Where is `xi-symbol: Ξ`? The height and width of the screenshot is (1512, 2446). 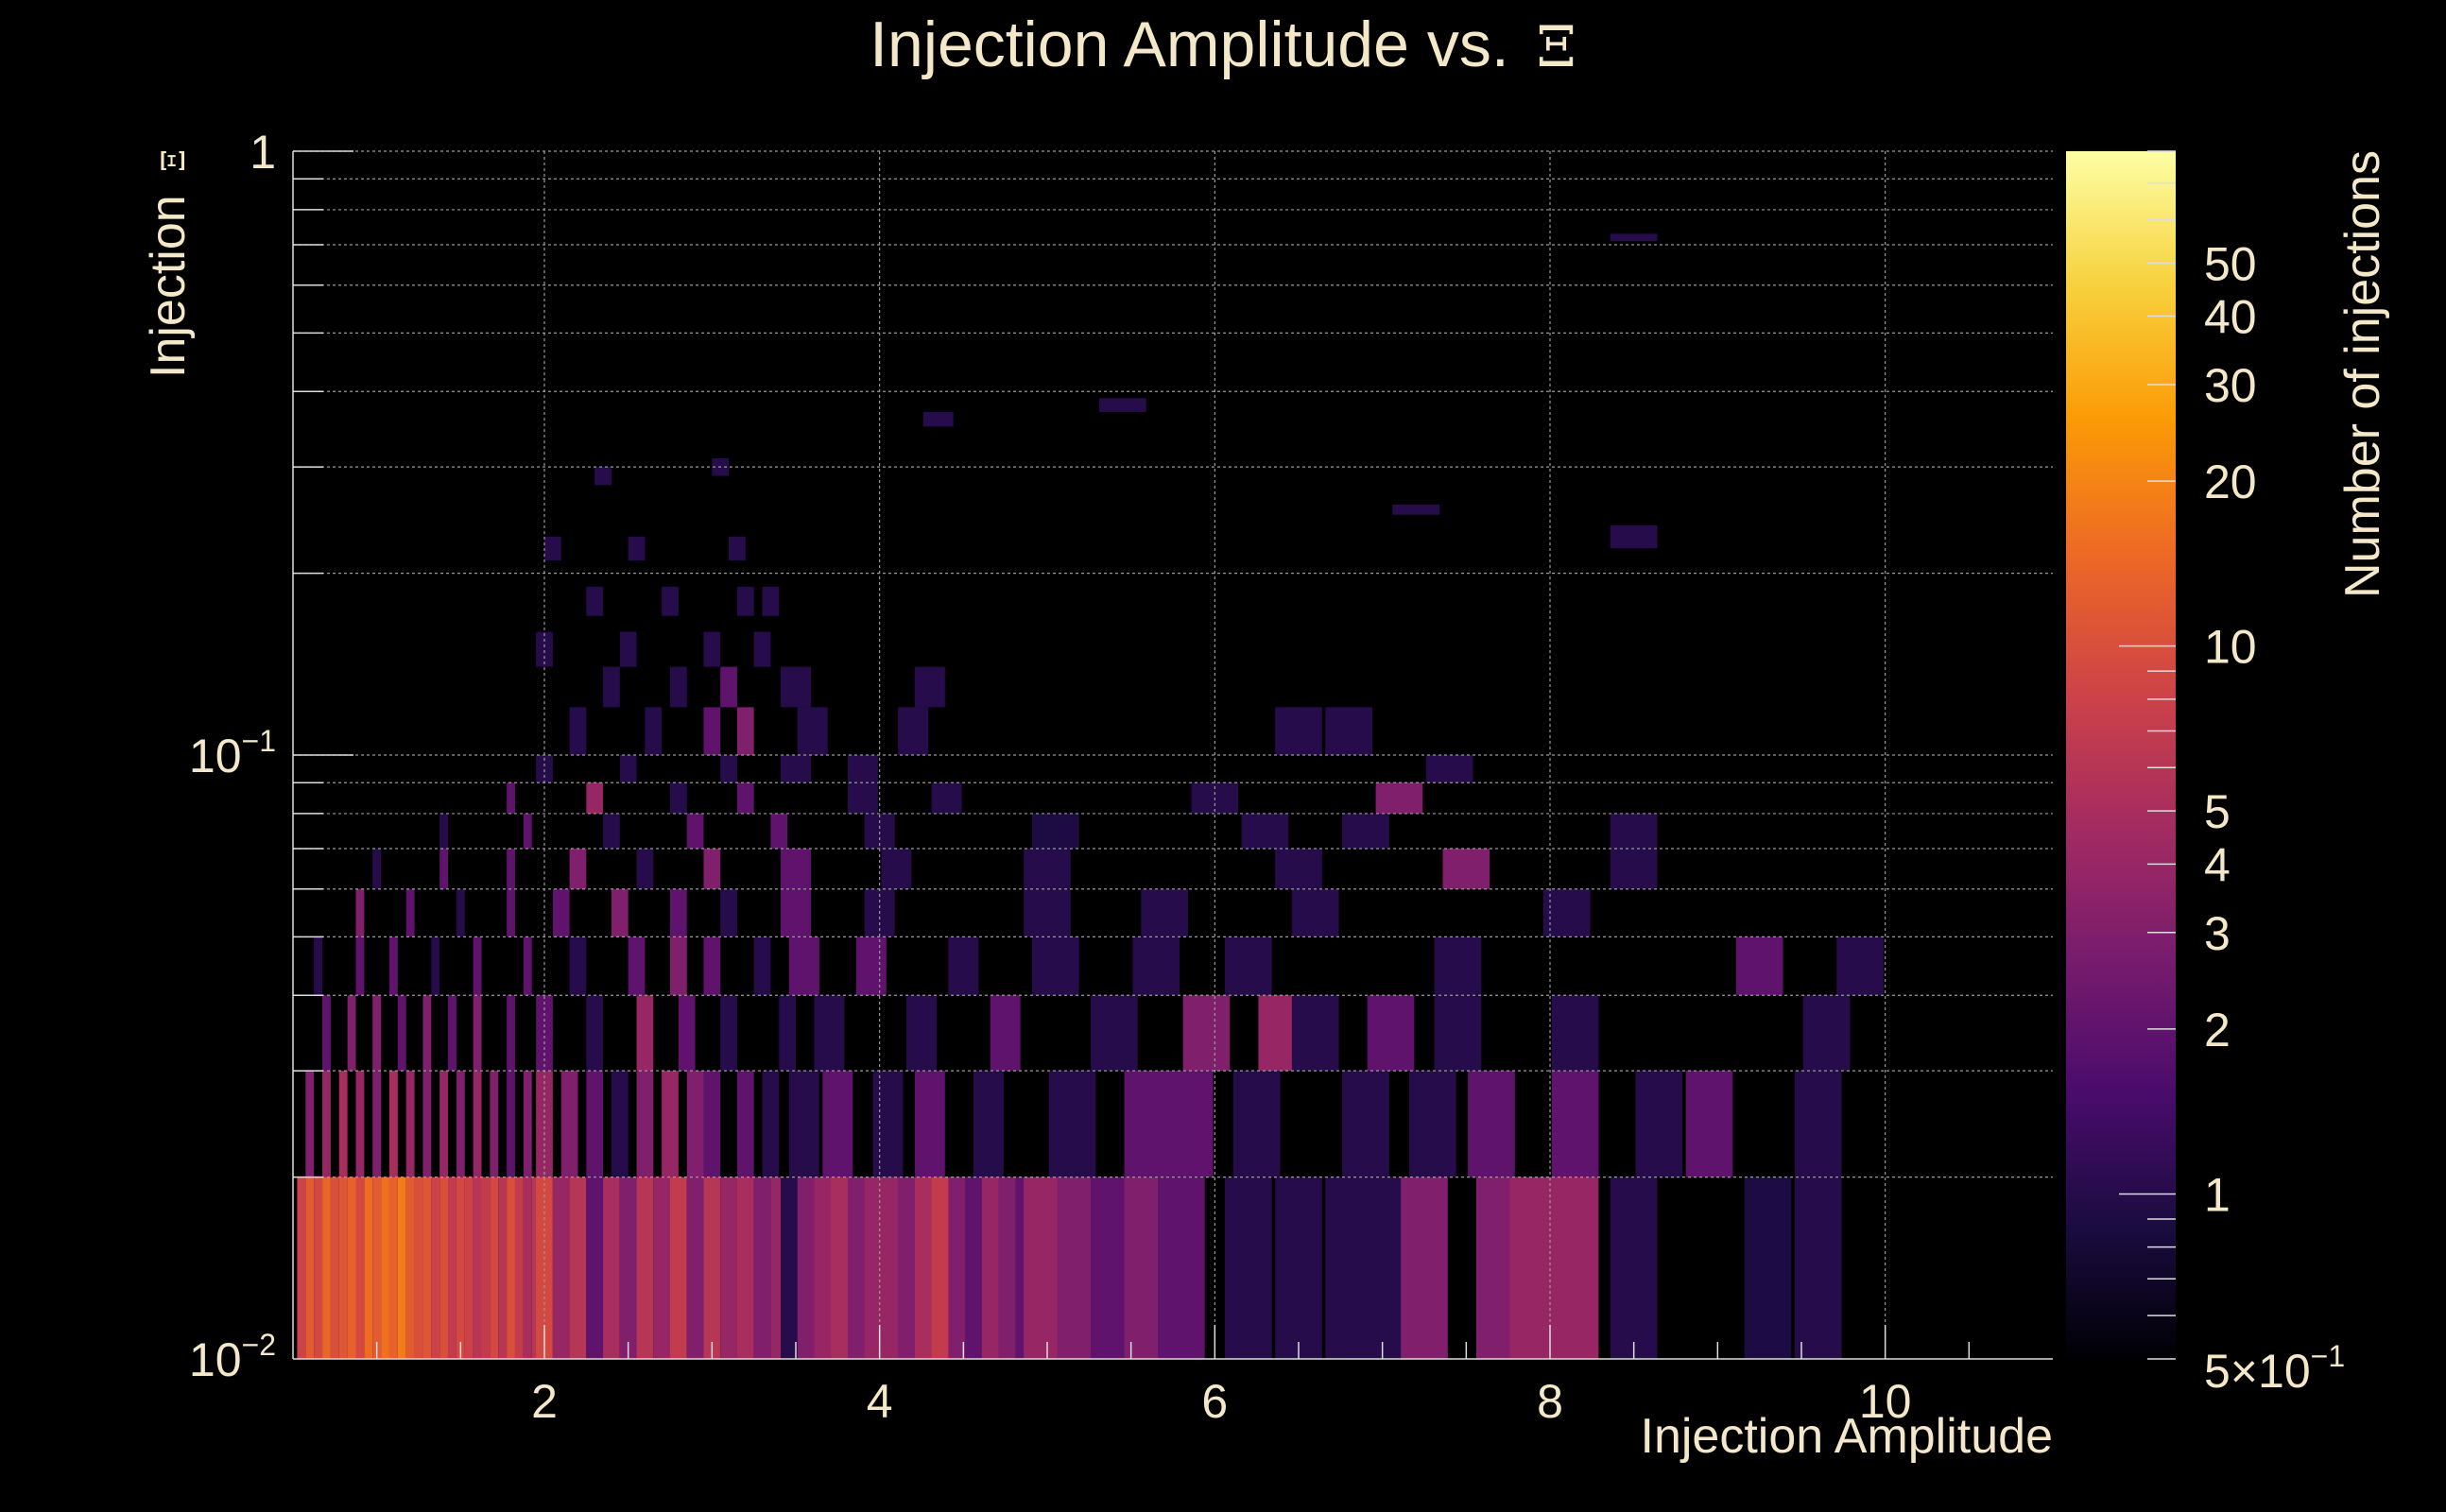 xi-symbol: Ξ is located at coordinates (1556, 47).